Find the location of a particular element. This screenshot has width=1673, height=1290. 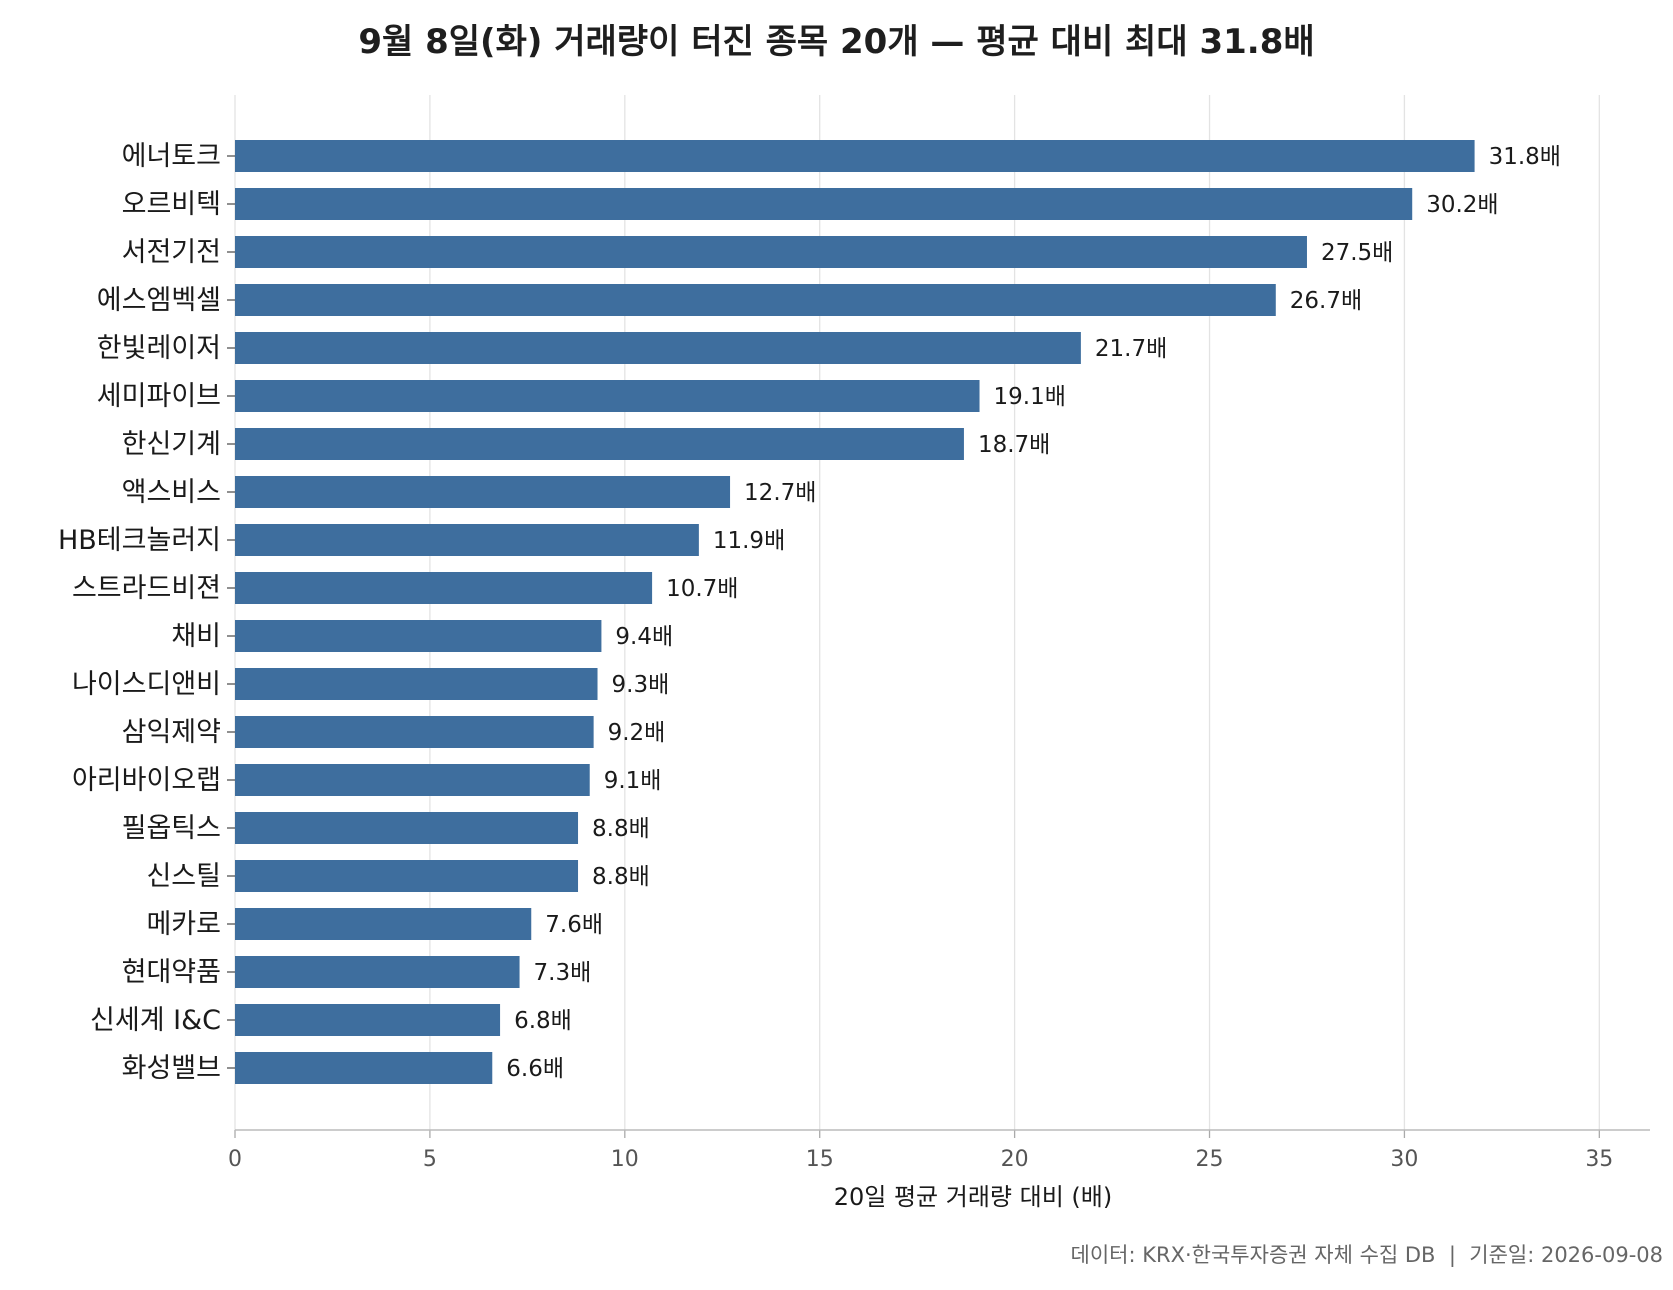

data-label-17: 7.3배 is located at coordinates (563, 973).